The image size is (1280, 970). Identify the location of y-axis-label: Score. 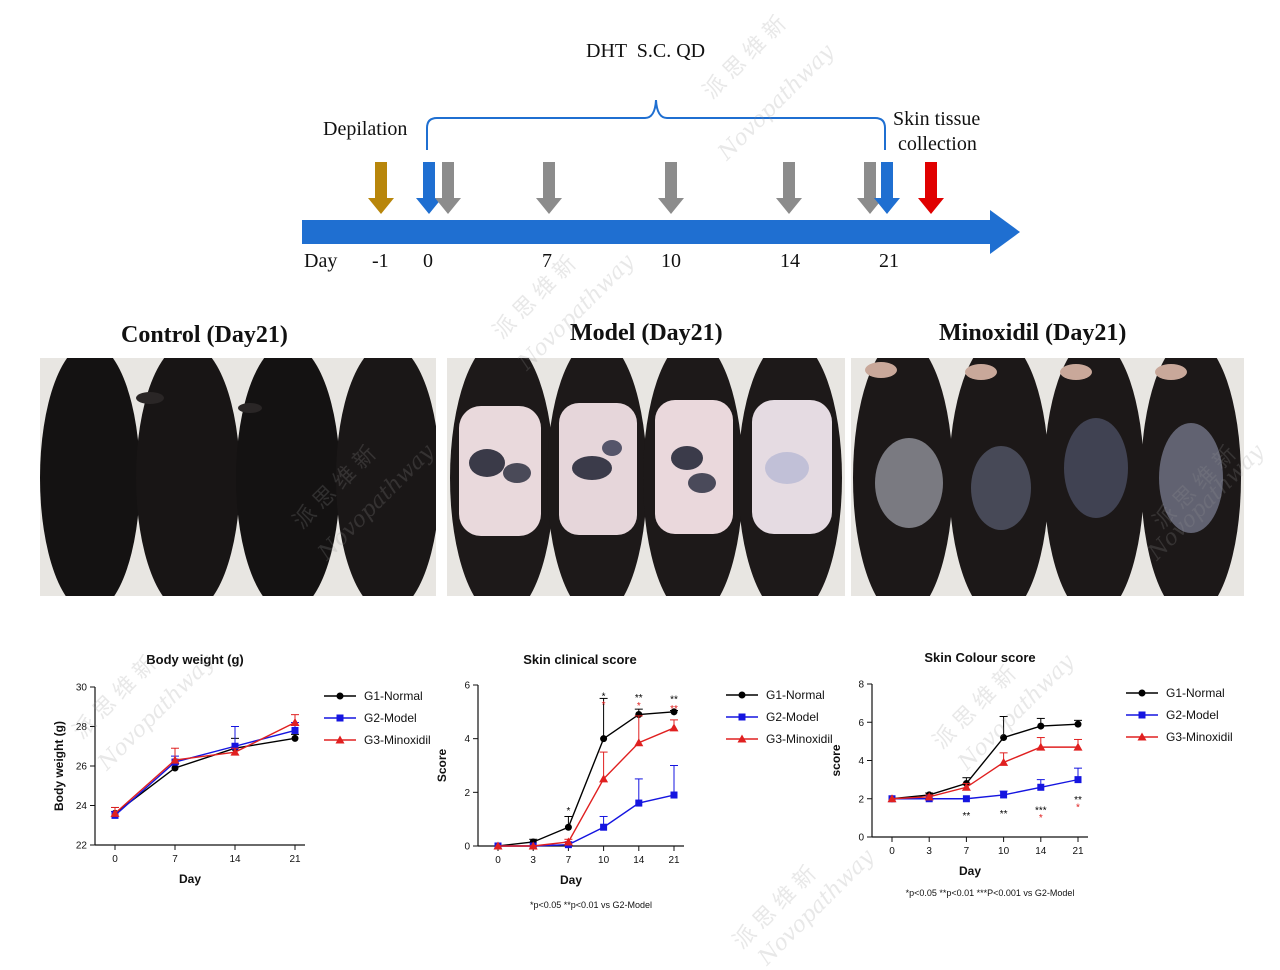
(442, 766).